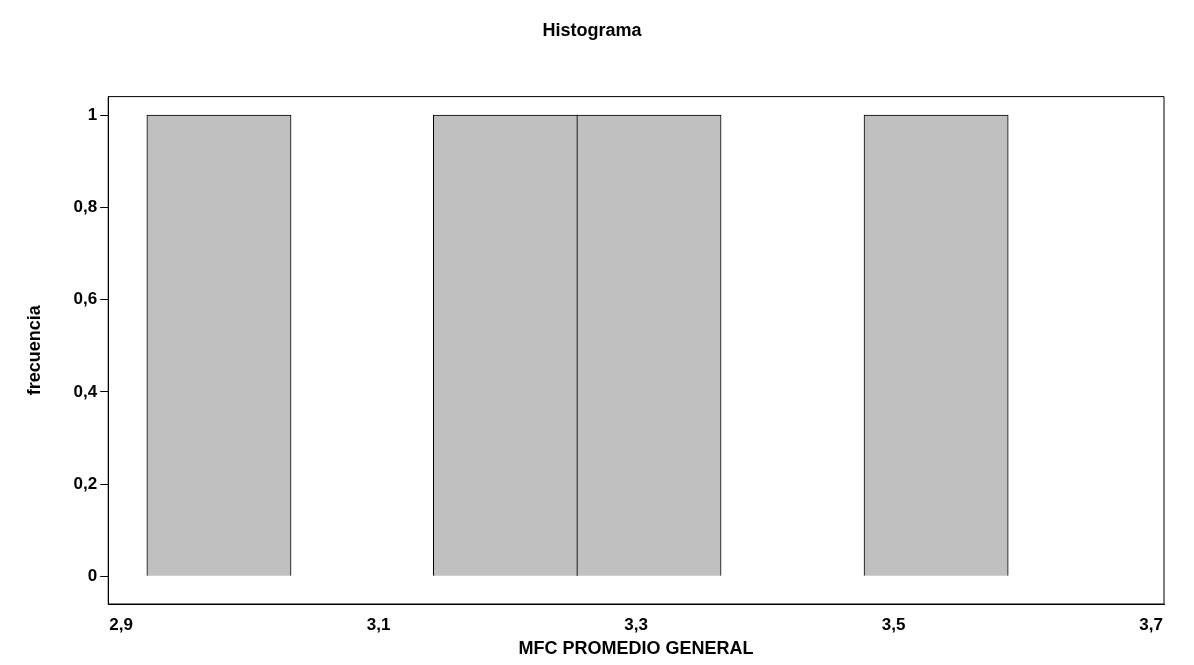 The height and width of the screenshot is (665, 1194). I want to click on x-tick-label: 3,5, so click(893, 624).